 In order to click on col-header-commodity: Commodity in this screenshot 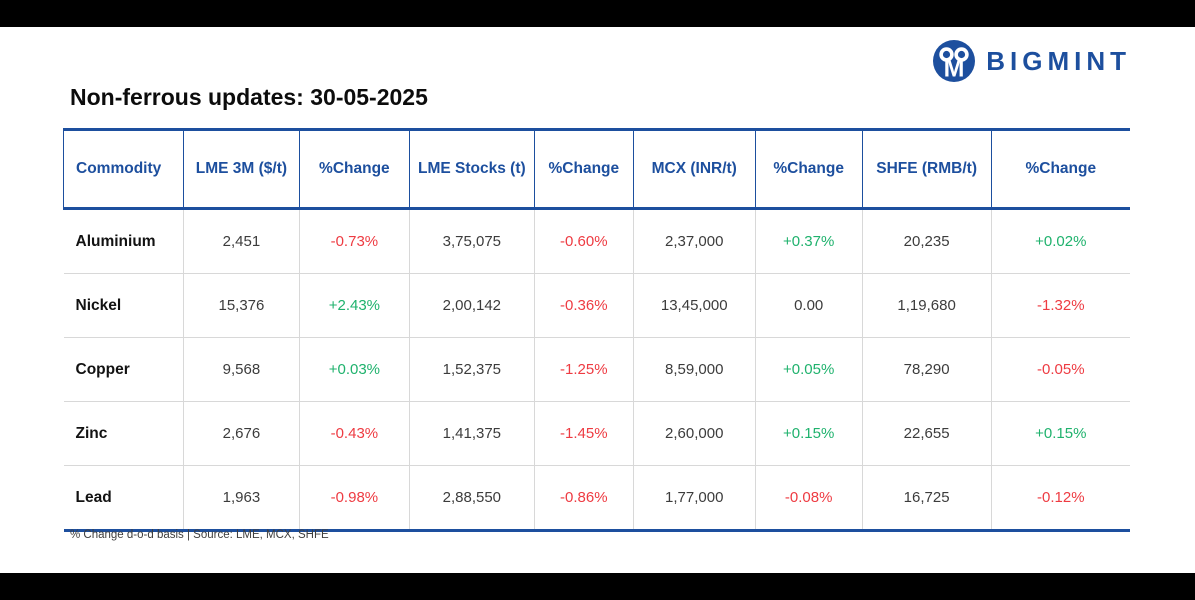, I will do `click(123, 169)`.